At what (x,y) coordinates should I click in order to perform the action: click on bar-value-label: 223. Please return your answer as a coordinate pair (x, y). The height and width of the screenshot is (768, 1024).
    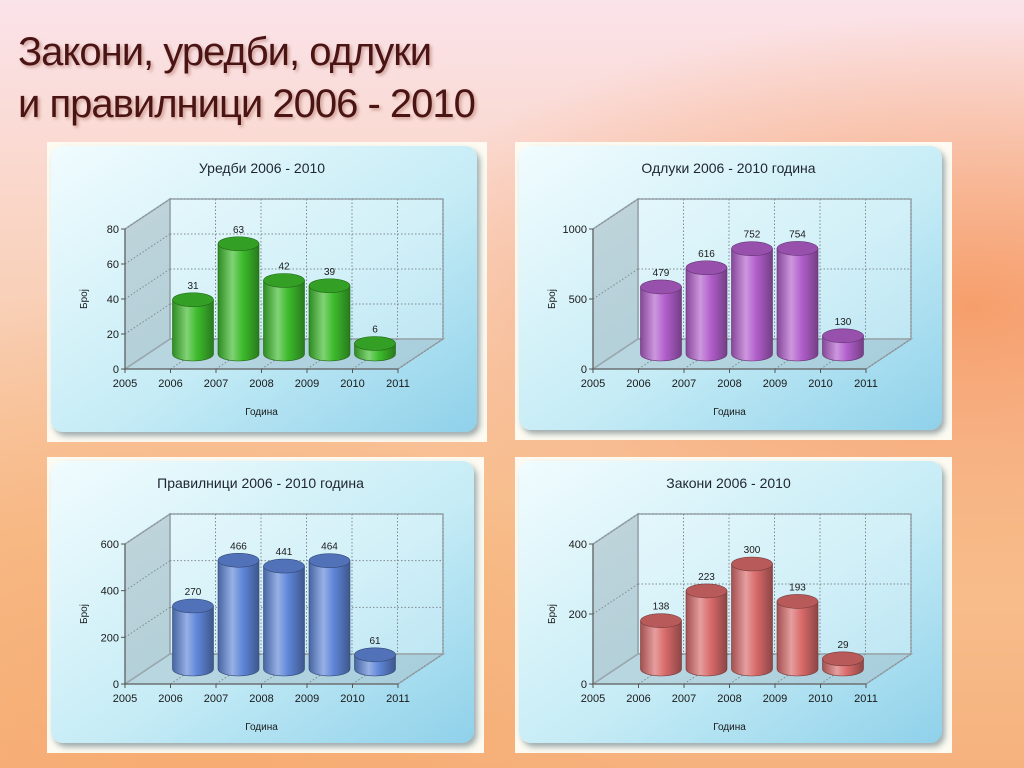
    Looking at the image, I should click on (706, 577).